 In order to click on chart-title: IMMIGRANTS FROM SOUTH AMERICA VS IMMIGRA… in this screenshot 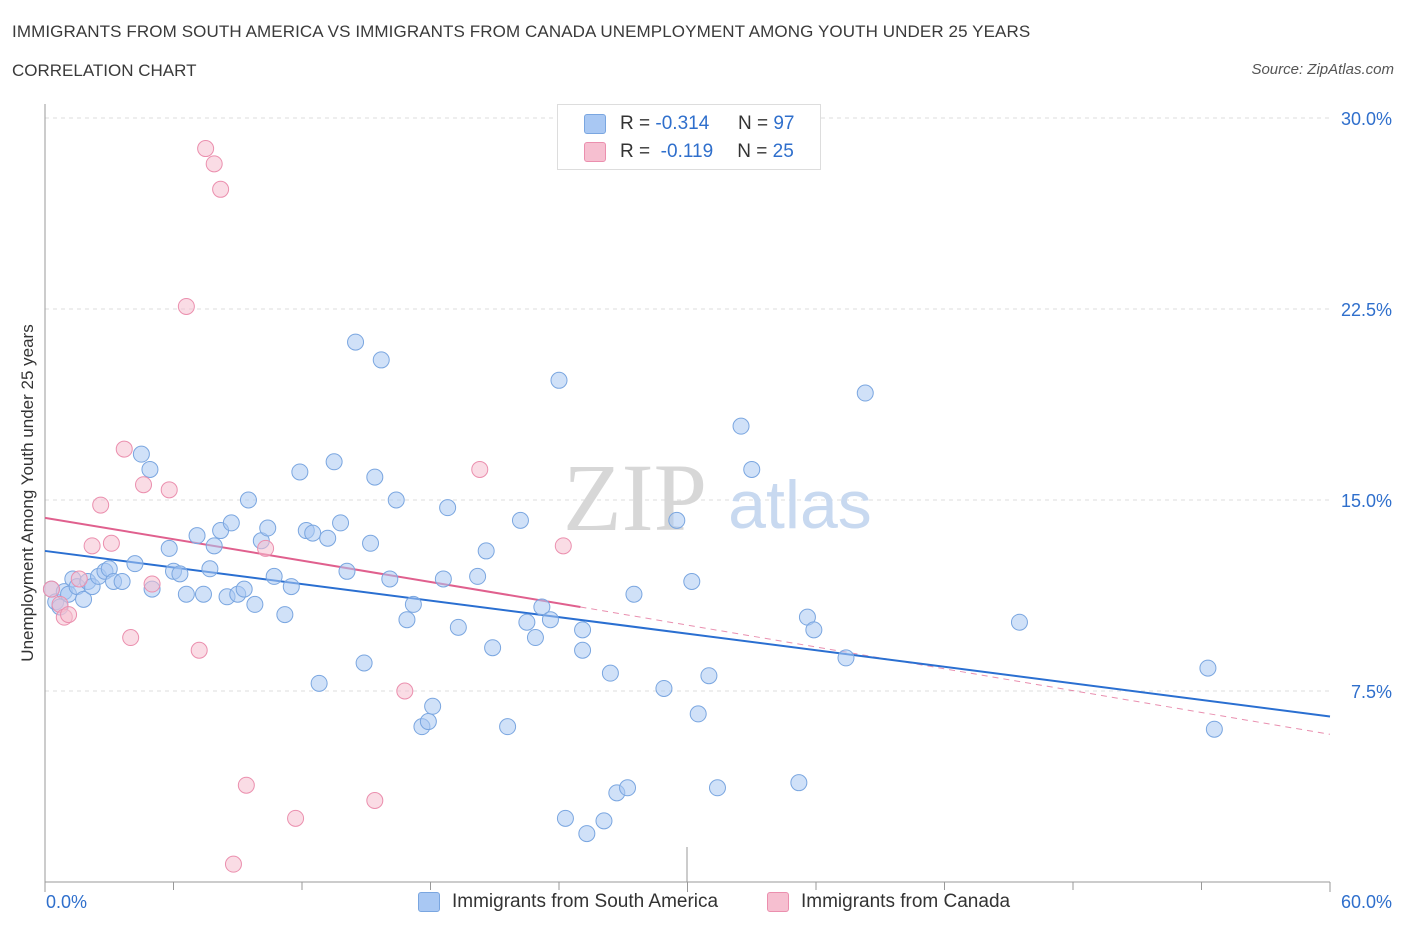, I will do `click(521, 31)`.